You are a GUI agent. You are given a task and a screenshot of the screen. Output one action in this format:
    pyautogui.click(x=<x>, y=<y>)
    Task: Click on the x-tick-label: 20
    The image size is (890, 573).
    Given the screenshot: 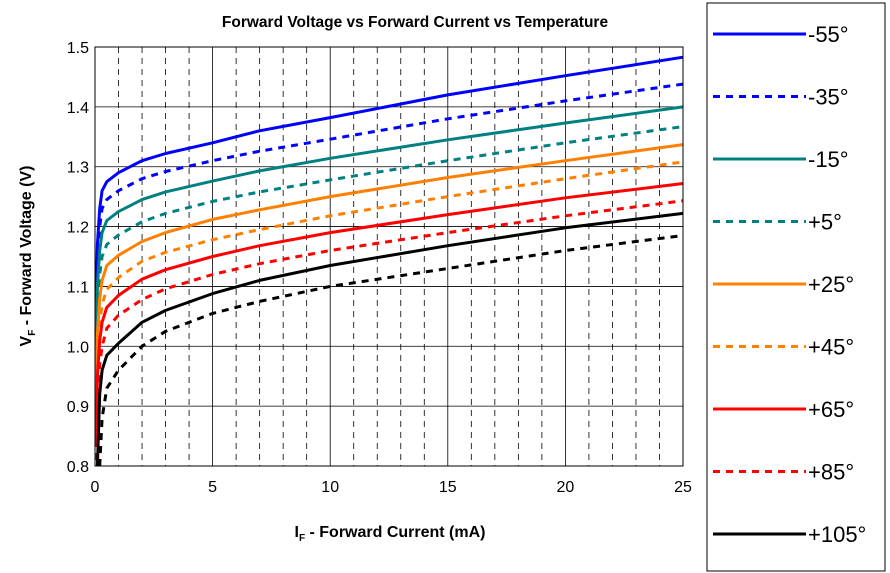 What is the action you would take?
    pyautogui.click(x=566, y=487)
    